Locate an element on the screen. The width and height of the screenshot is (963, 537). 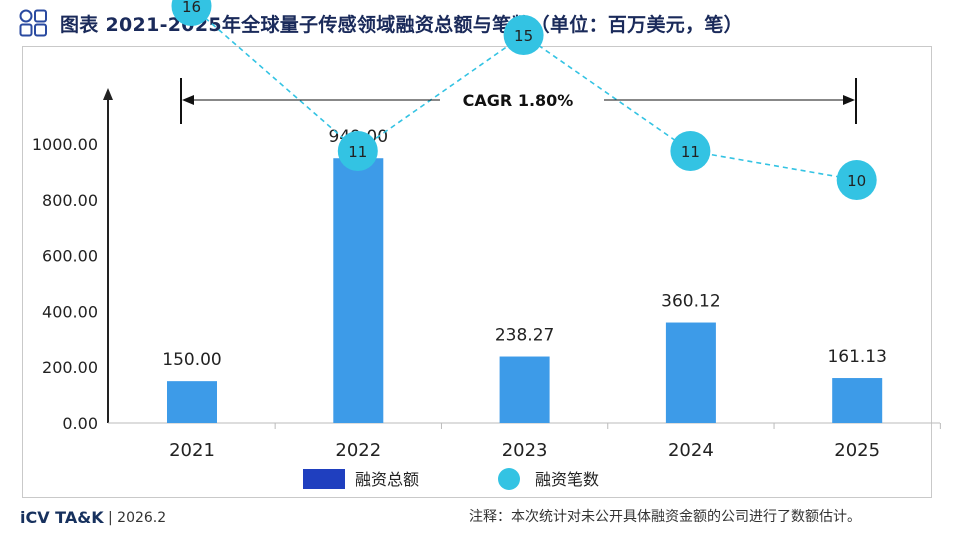
bar-value-label: 150.00 is located at coordinates (191, 360).